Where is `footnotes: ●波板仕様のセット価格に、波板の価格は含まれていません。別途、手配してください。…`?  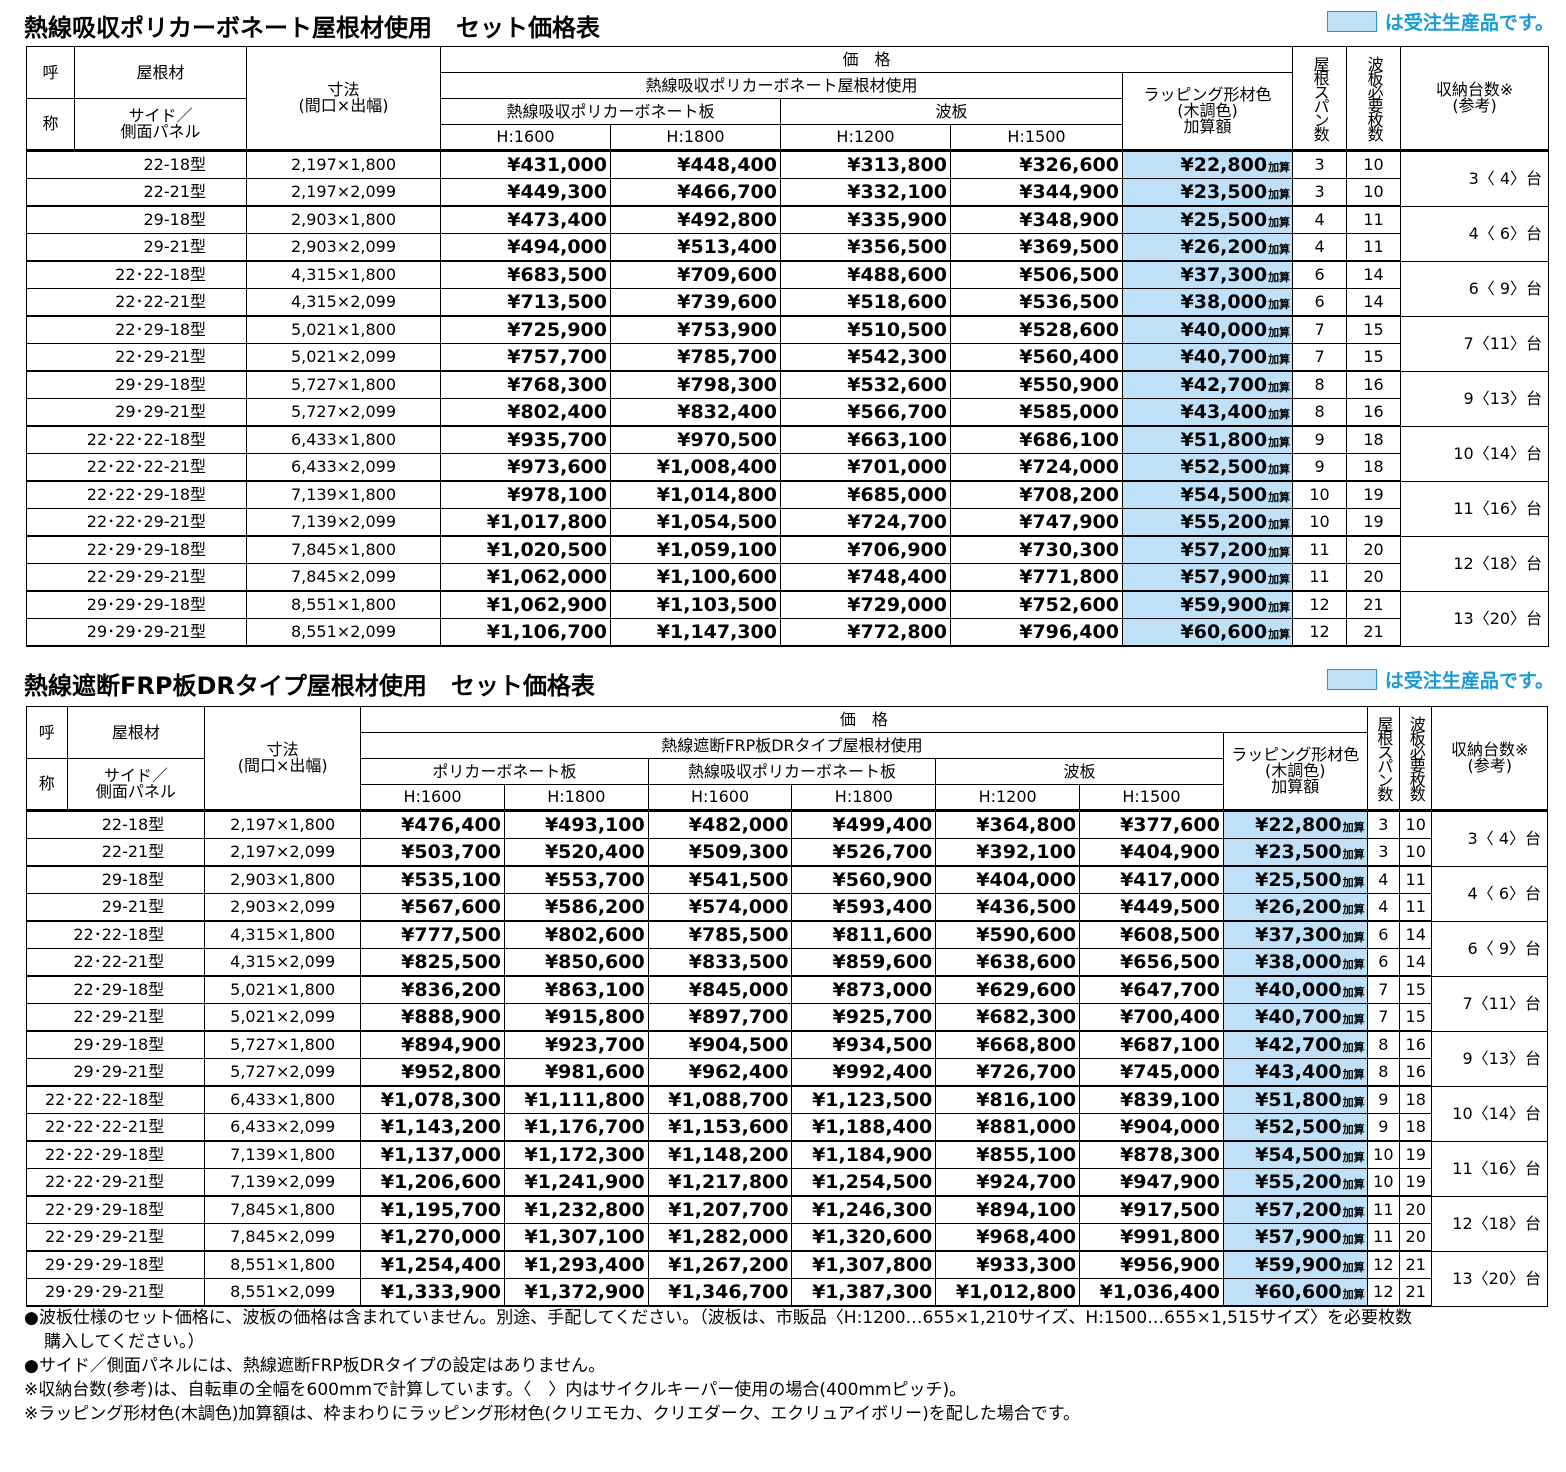 footnotes: ●波板仕様のセット価格に、波板の価格は含まれていません。別途、手配してください。… is located at coordinates (789, 1366).